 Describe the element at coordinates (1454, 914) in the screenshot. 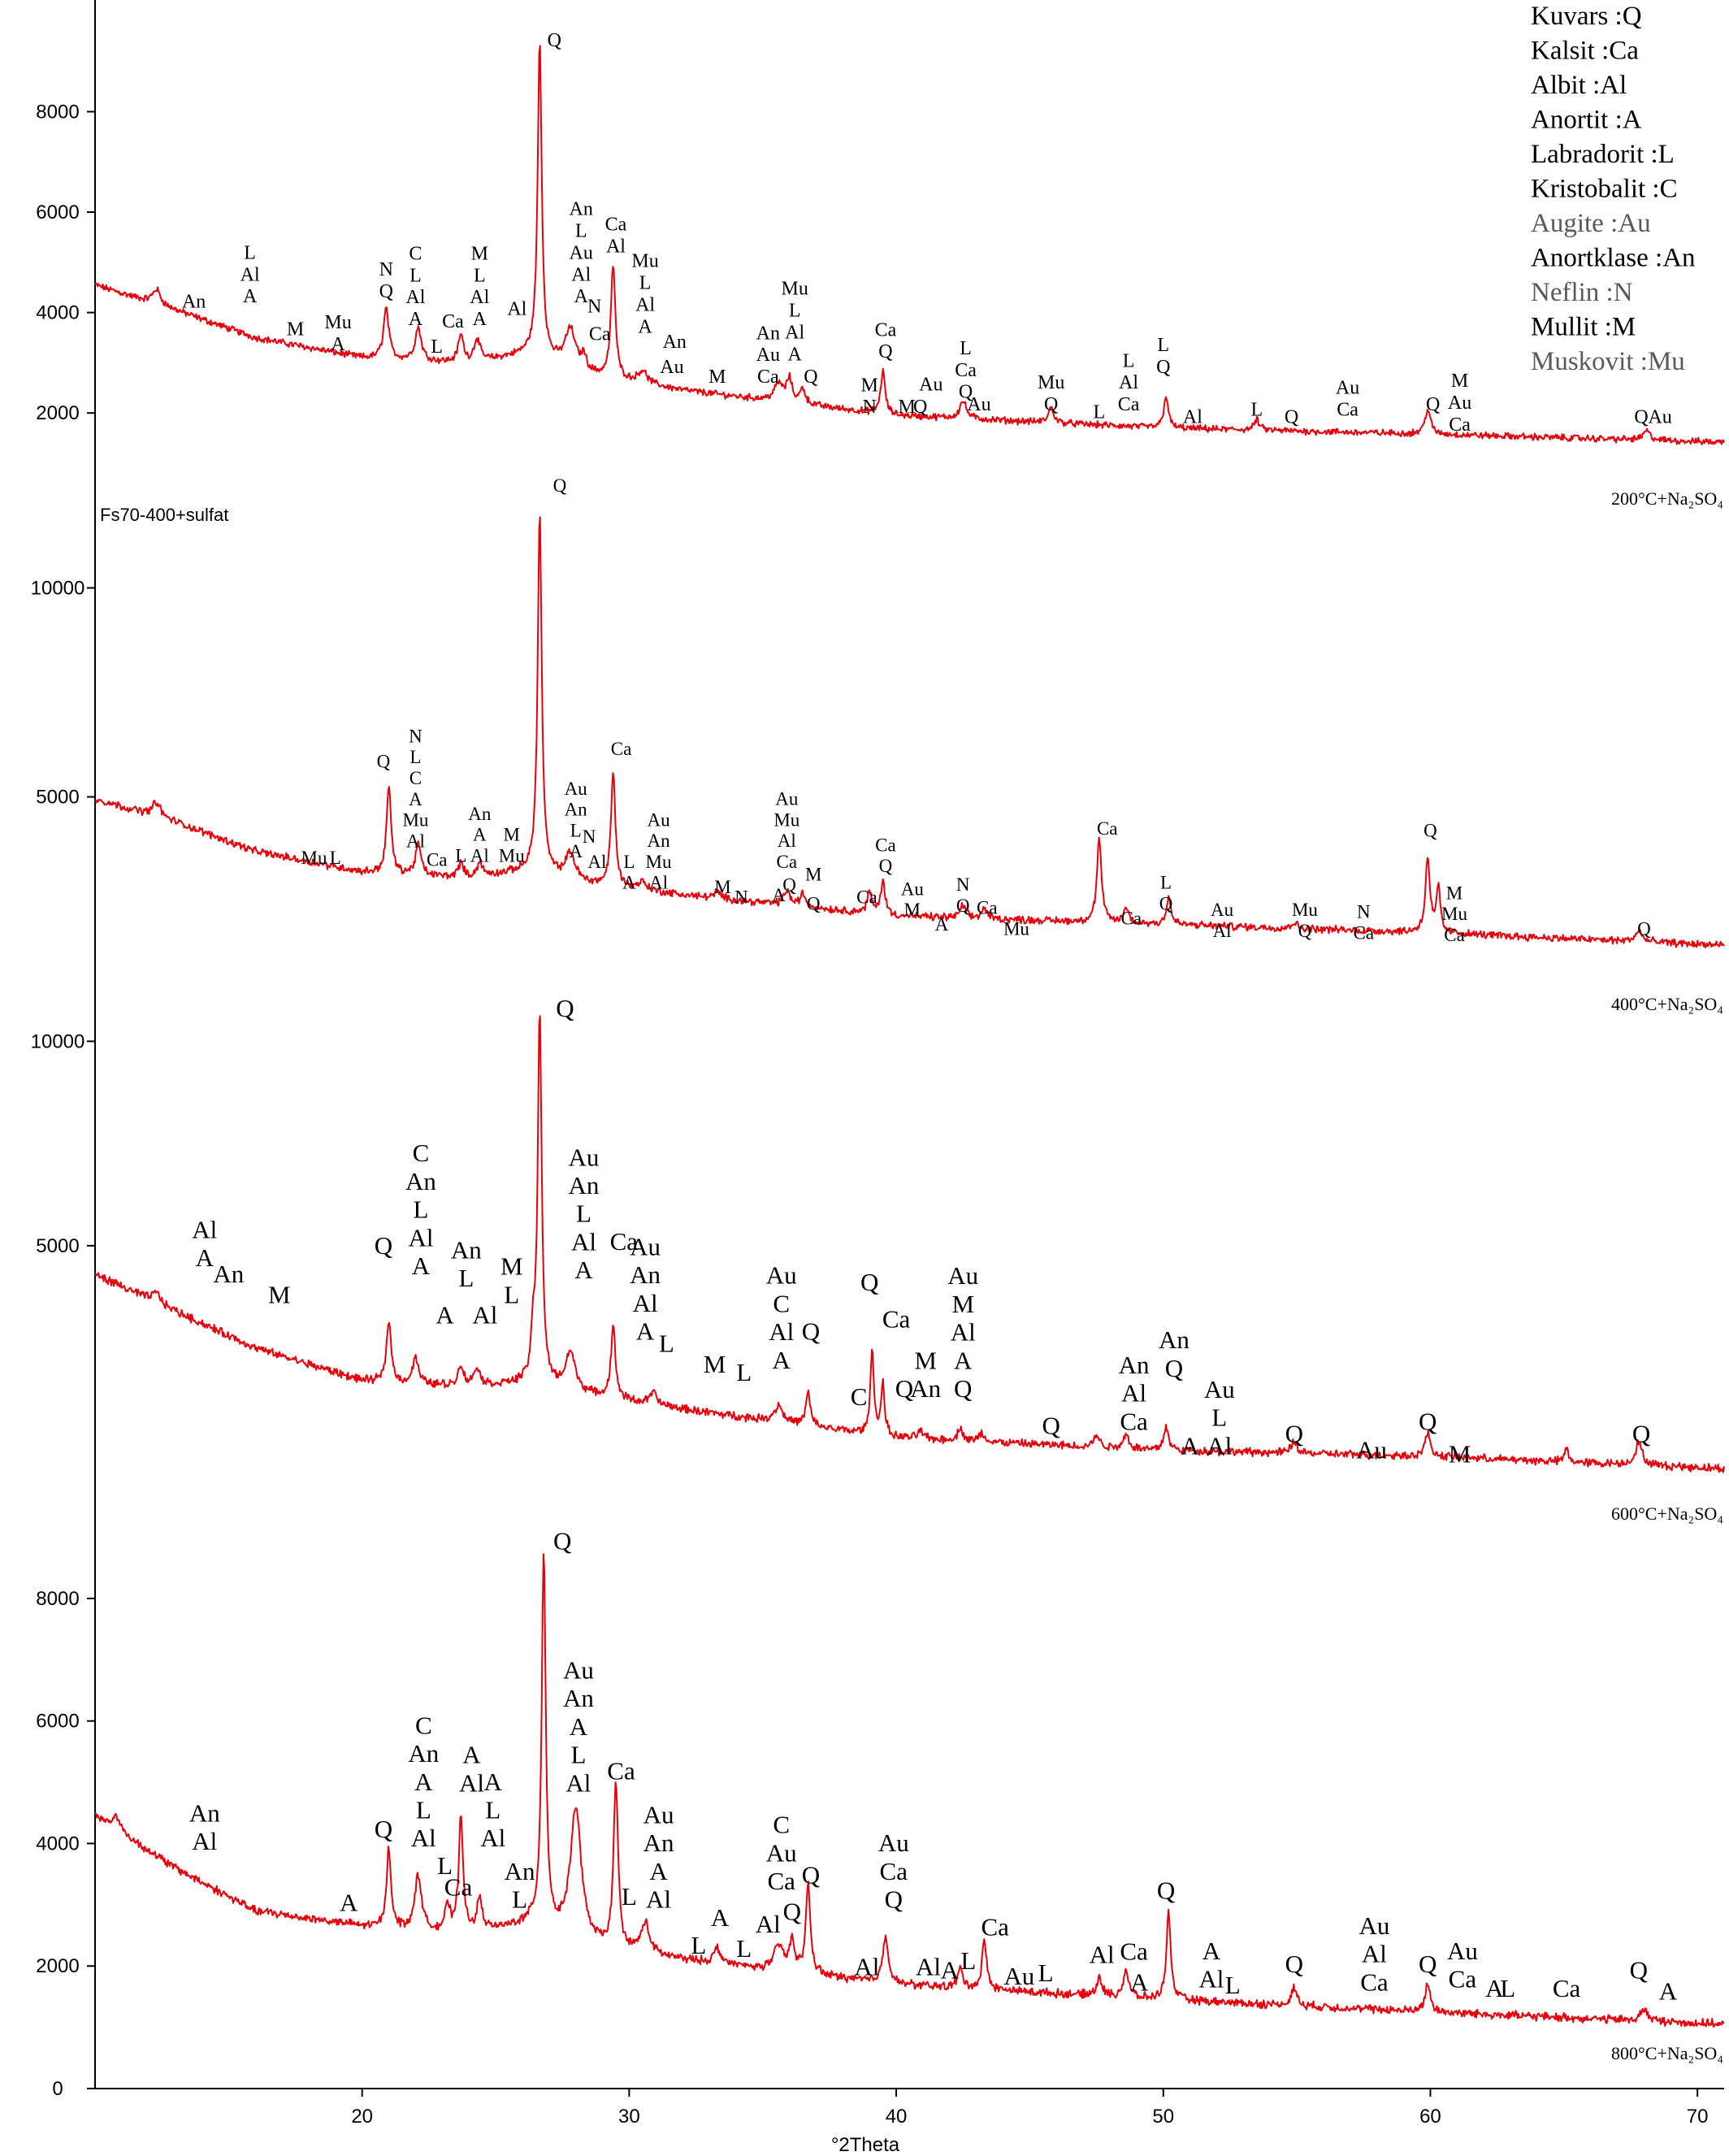

I see `peak-label: M Mu Ca` at that location.